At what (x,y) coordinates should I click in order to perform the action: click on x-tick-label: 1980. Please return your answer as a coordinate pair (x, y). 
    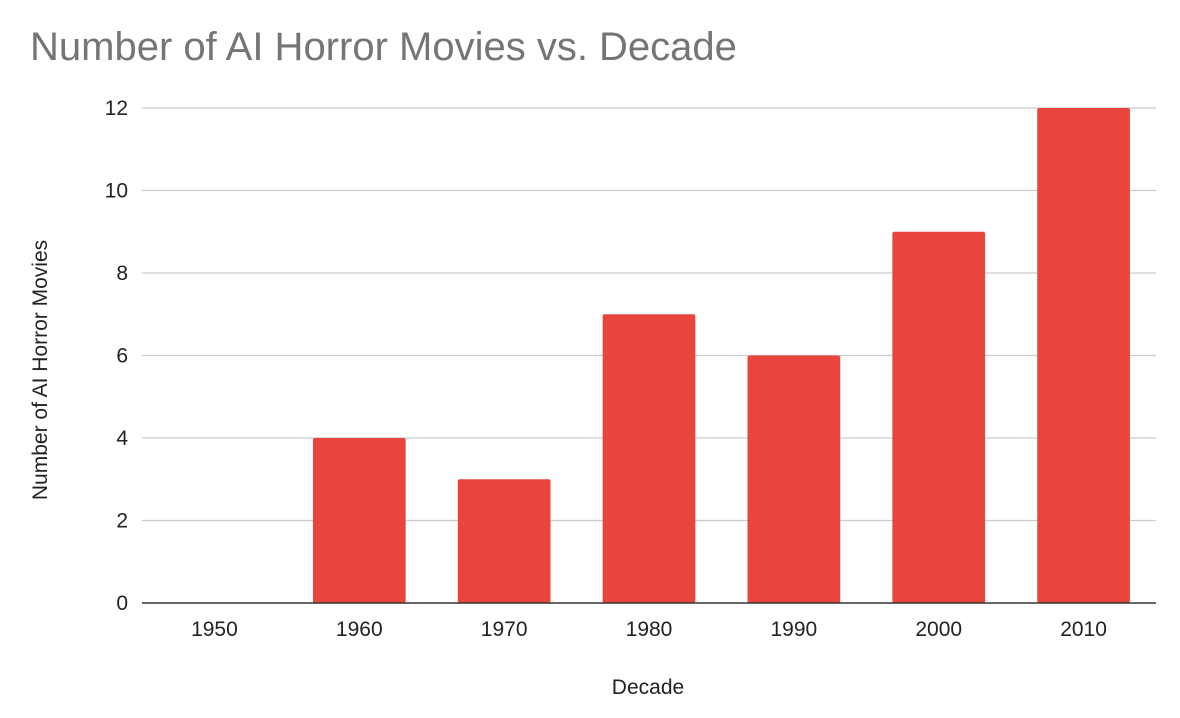
    Looking at the image, I should click on (649, 629).